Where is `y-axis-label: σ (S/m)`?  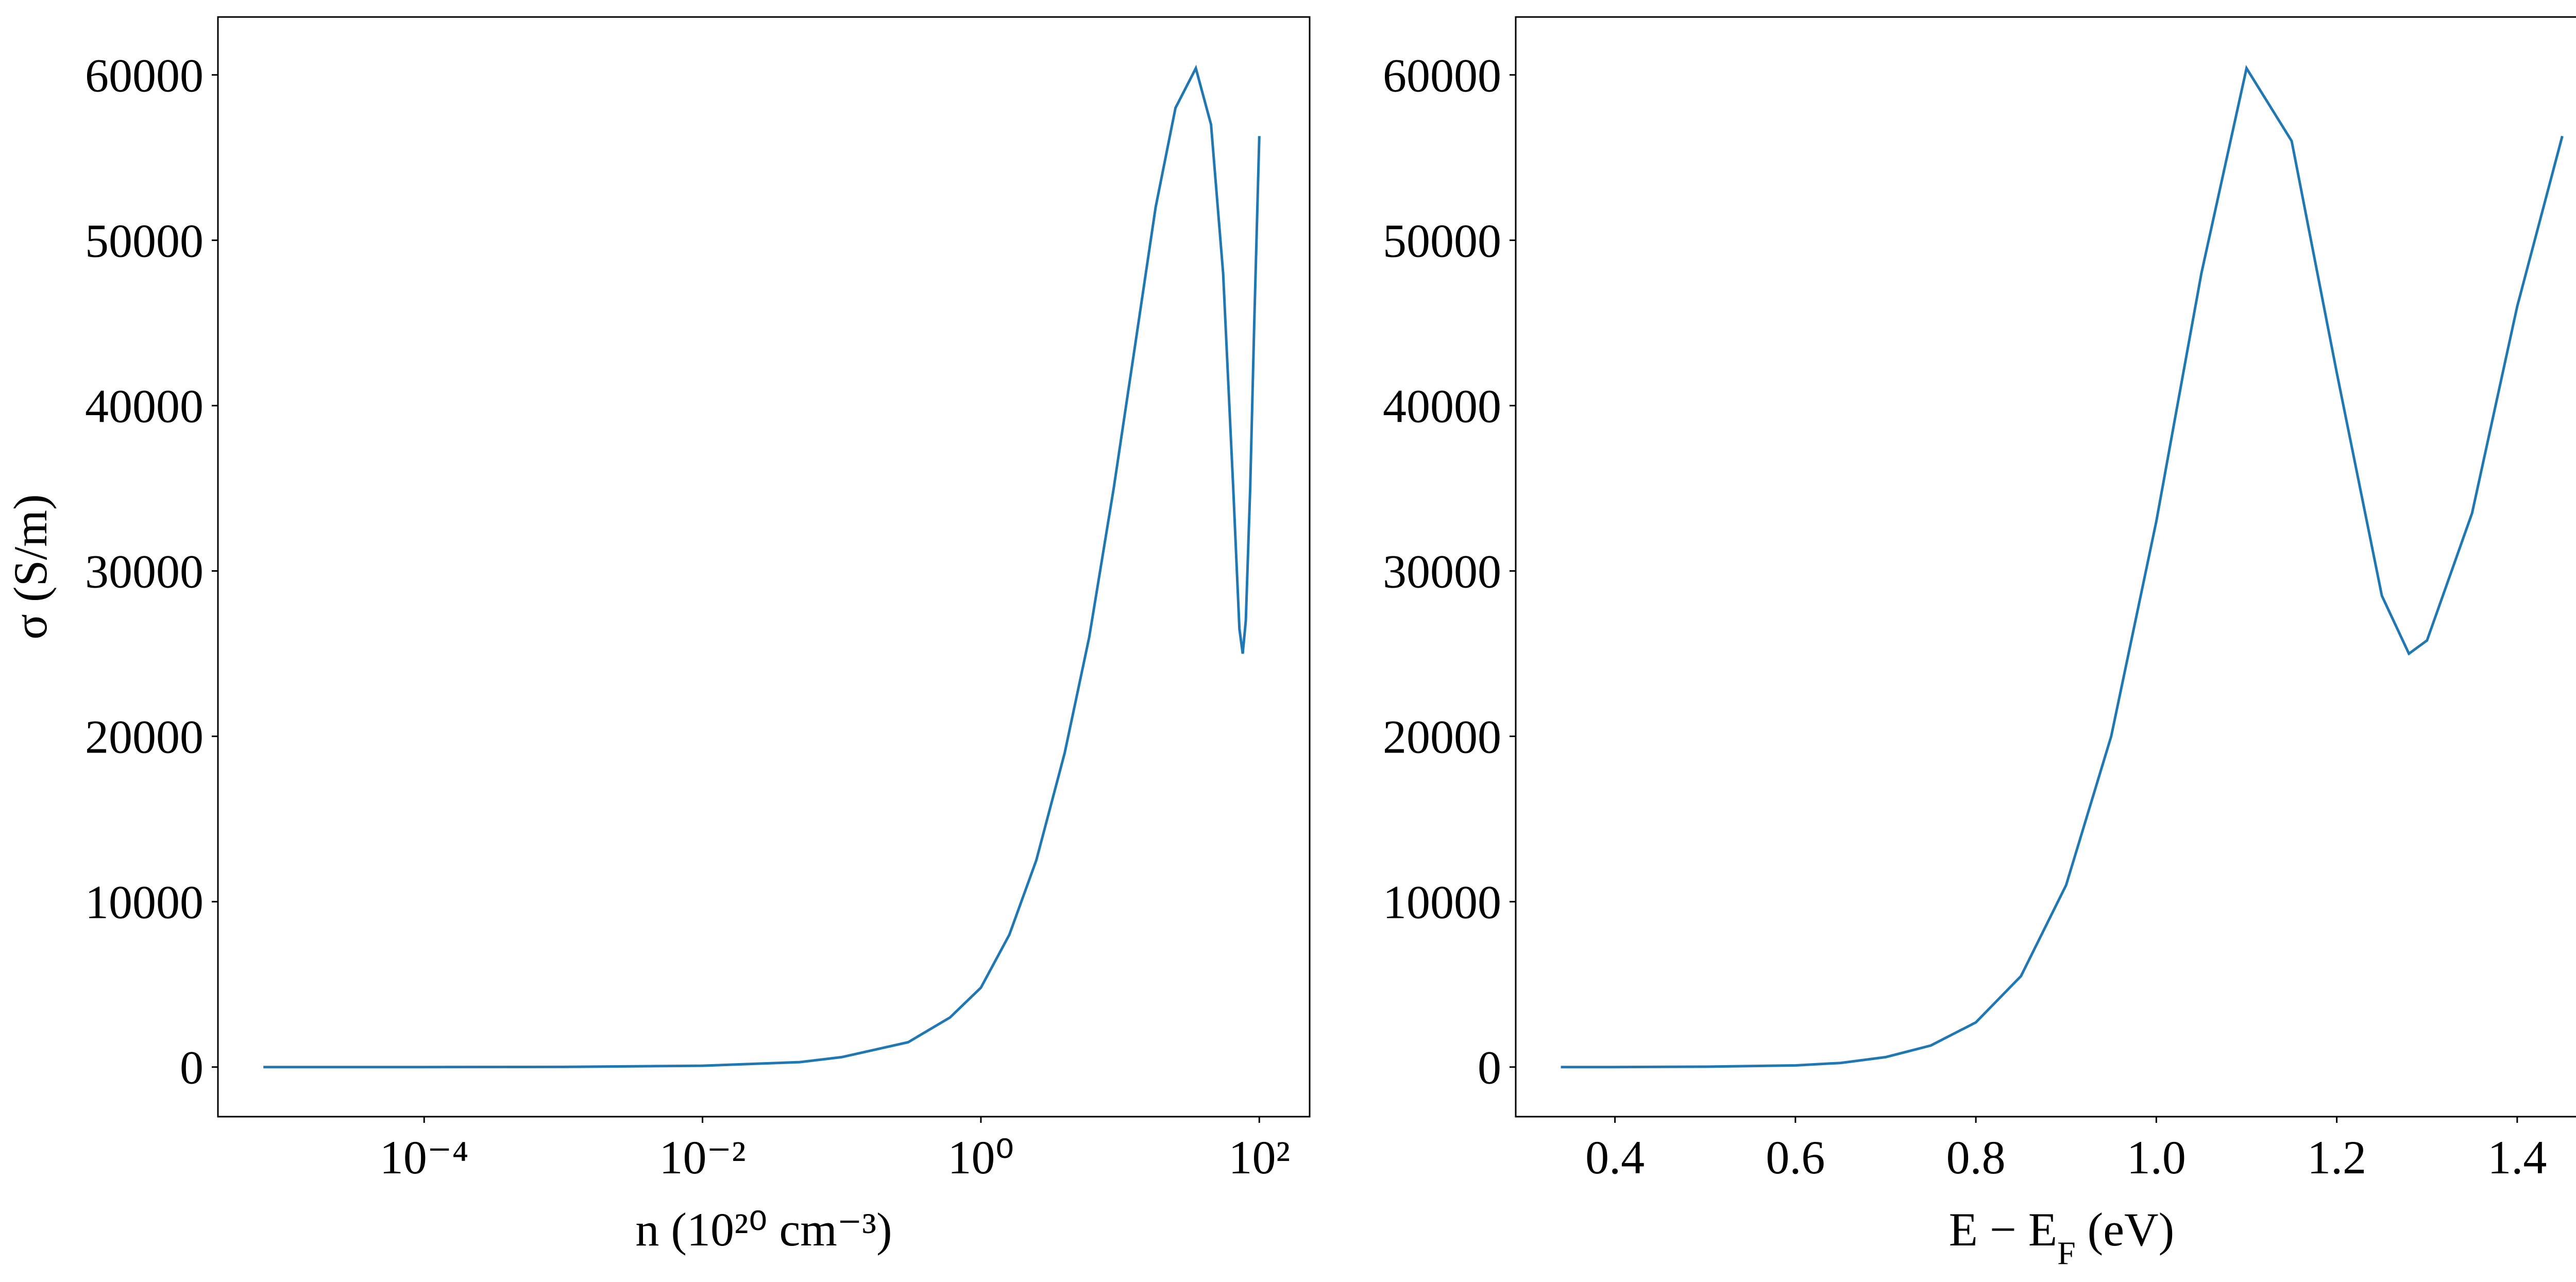
y-axis-label: σ (S/m) is located at coordinates (30, 566).